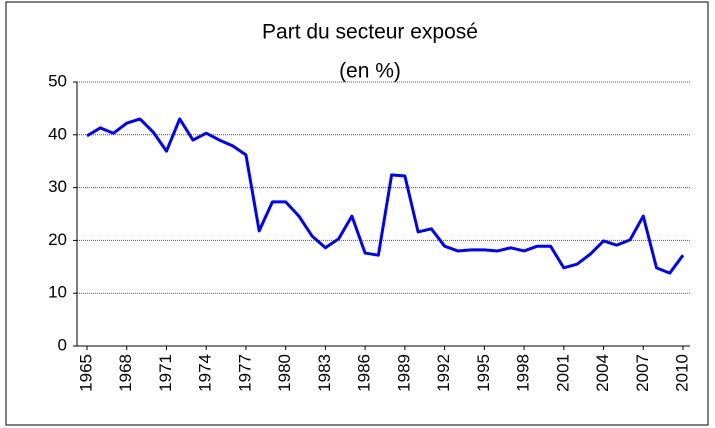 This screenshot has width=715, height=428. Describe the element at coordinates (57, 292) in the screenshot. I see `y-tick-label: 10` at that location.